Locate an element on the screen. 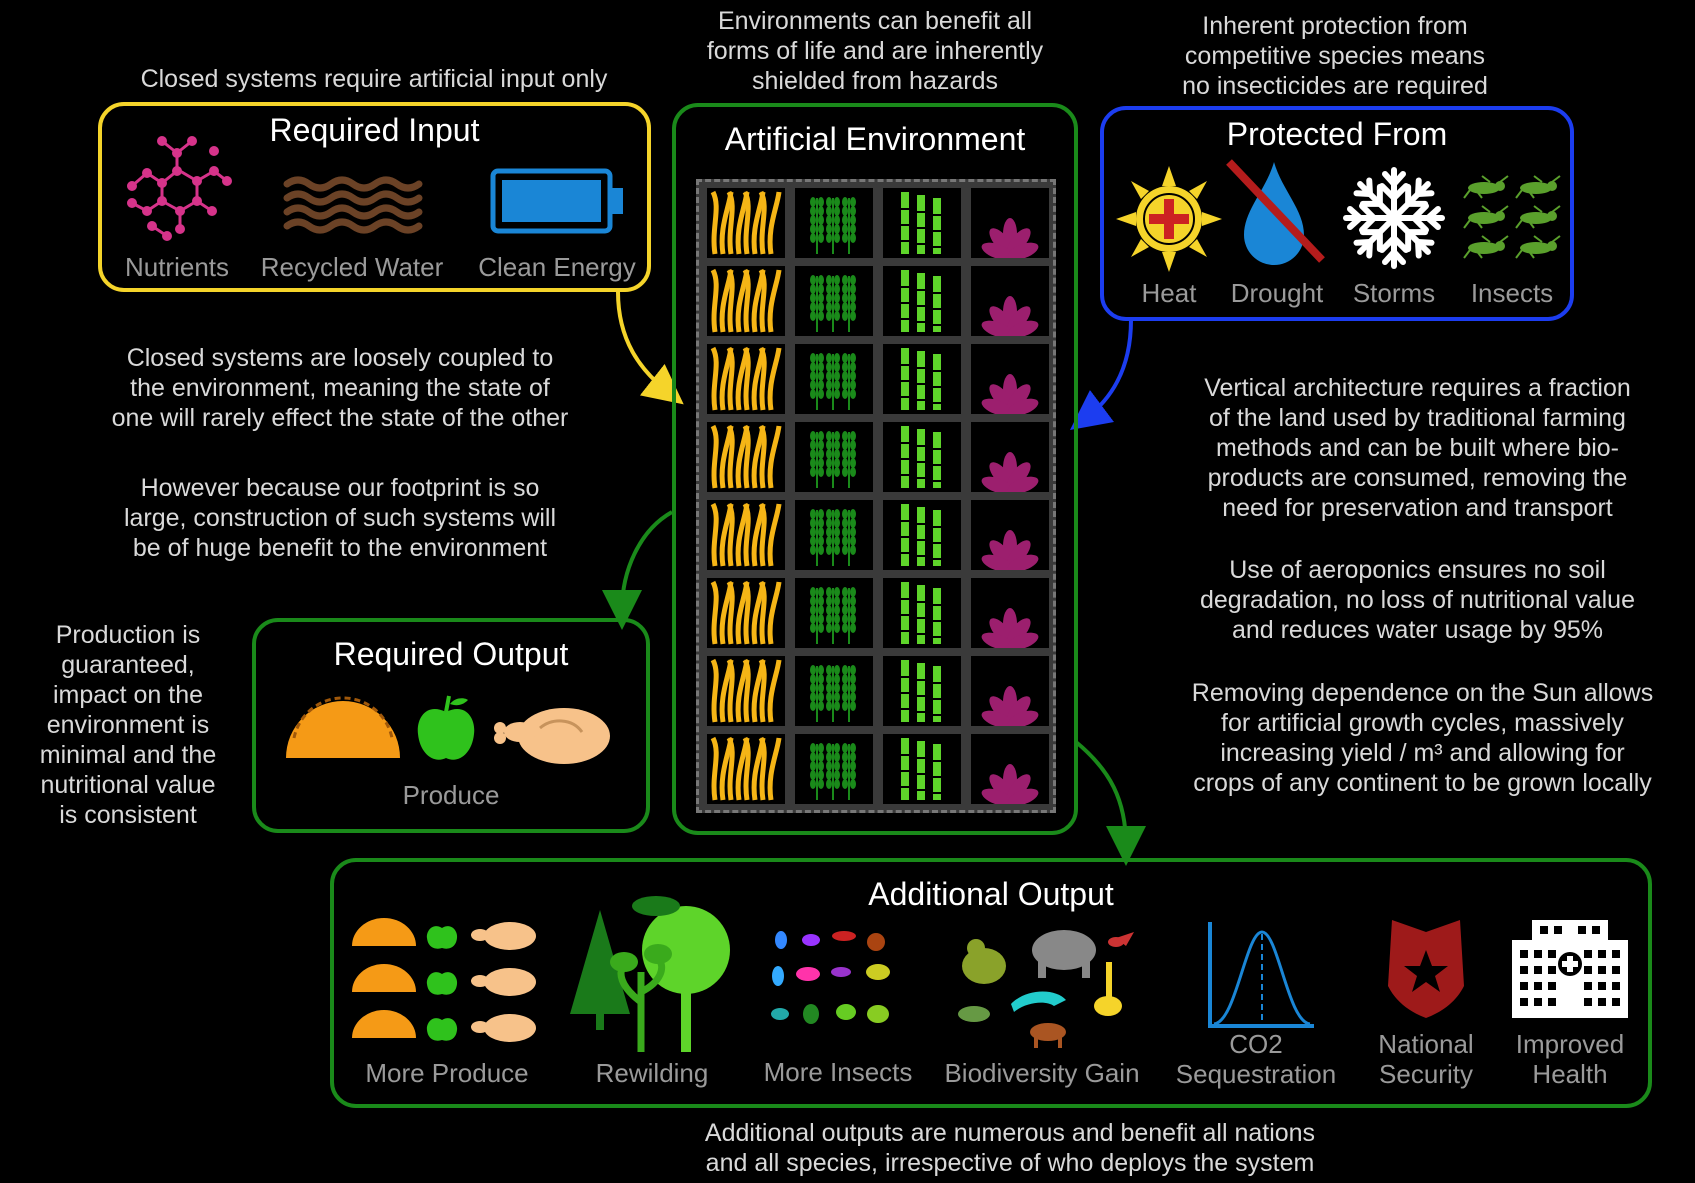 This screenshot has height=1183, width=1695. trees-icon is located at coordinates (650, 974).